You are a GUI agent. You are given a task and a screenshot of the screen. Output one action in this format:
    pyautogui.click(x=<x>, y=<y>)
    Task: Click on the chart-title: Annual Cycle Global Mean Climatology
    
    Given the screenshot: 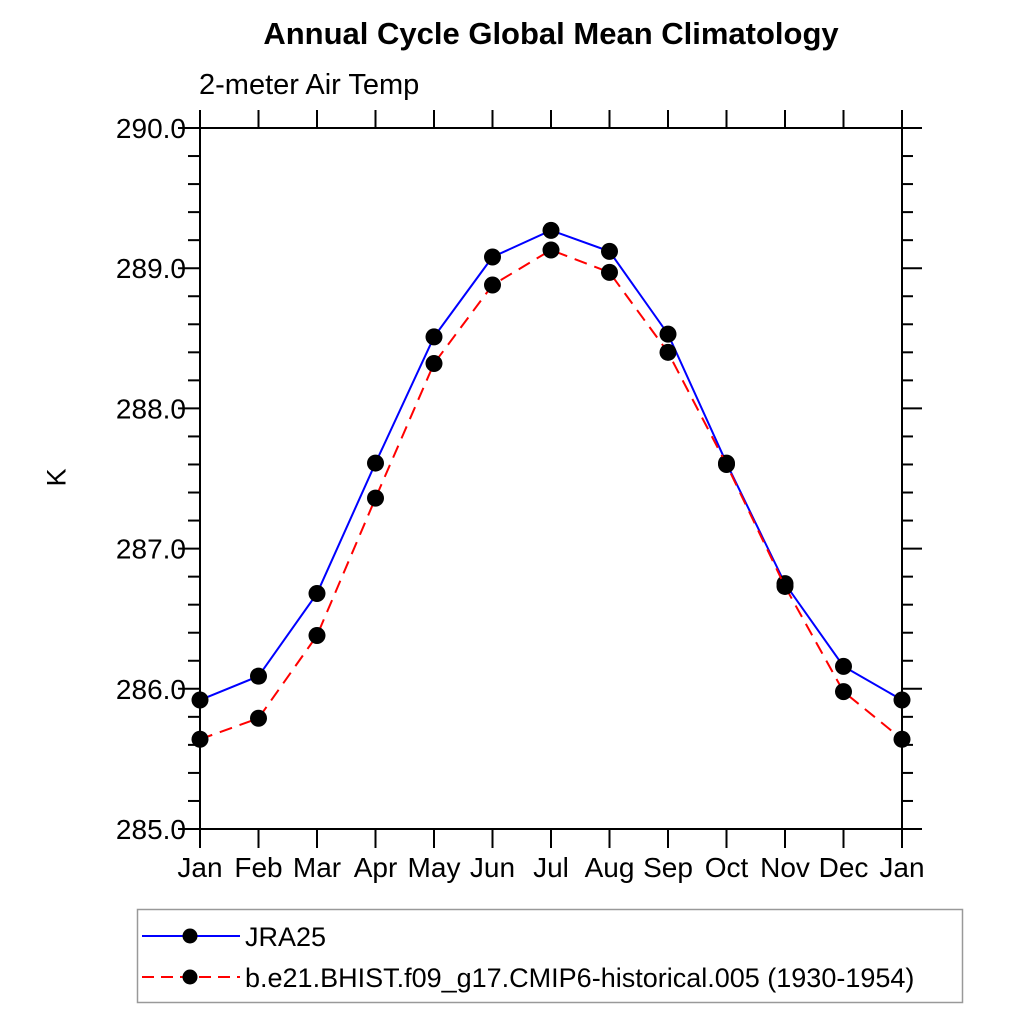 What is the action you would take?
    pyautogui.click(x=551, y=33)
    